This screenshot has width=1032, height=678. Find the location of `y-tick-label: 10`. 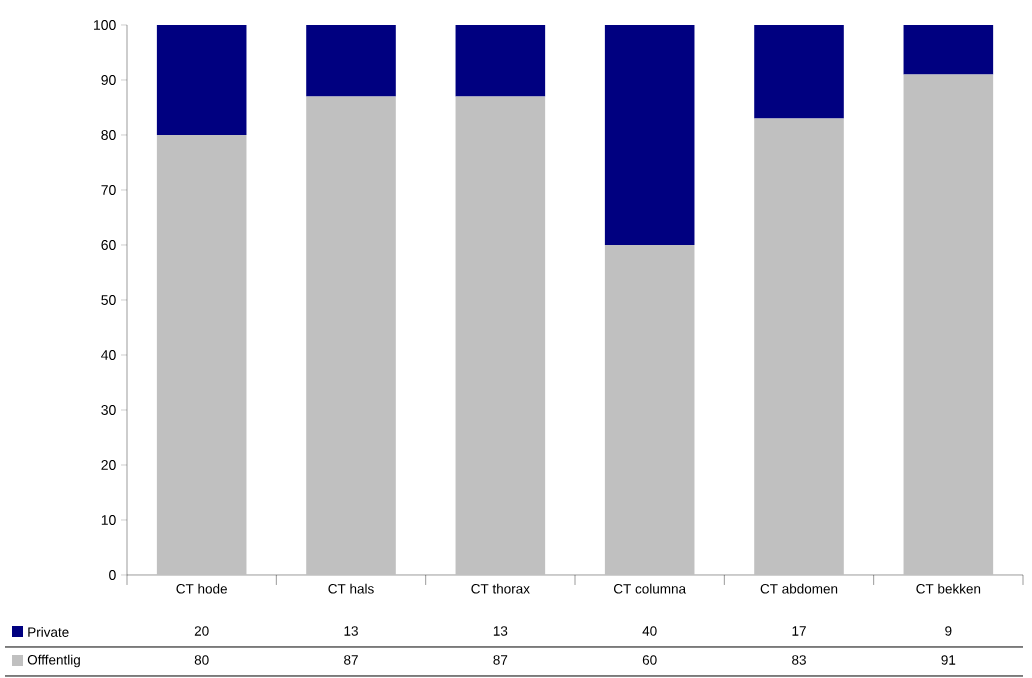

y-tick-label: 10 is located at coordinates (108, 520).